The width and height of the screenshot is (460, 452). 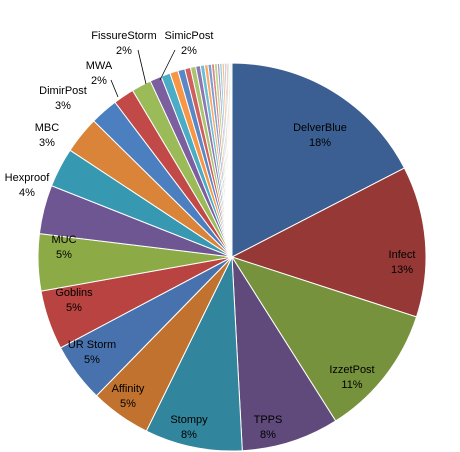 What do you see at coordinates (402, 270) in the screenshot?
I see `slice-percent-label: 13%` at bounding box center [402, 270].